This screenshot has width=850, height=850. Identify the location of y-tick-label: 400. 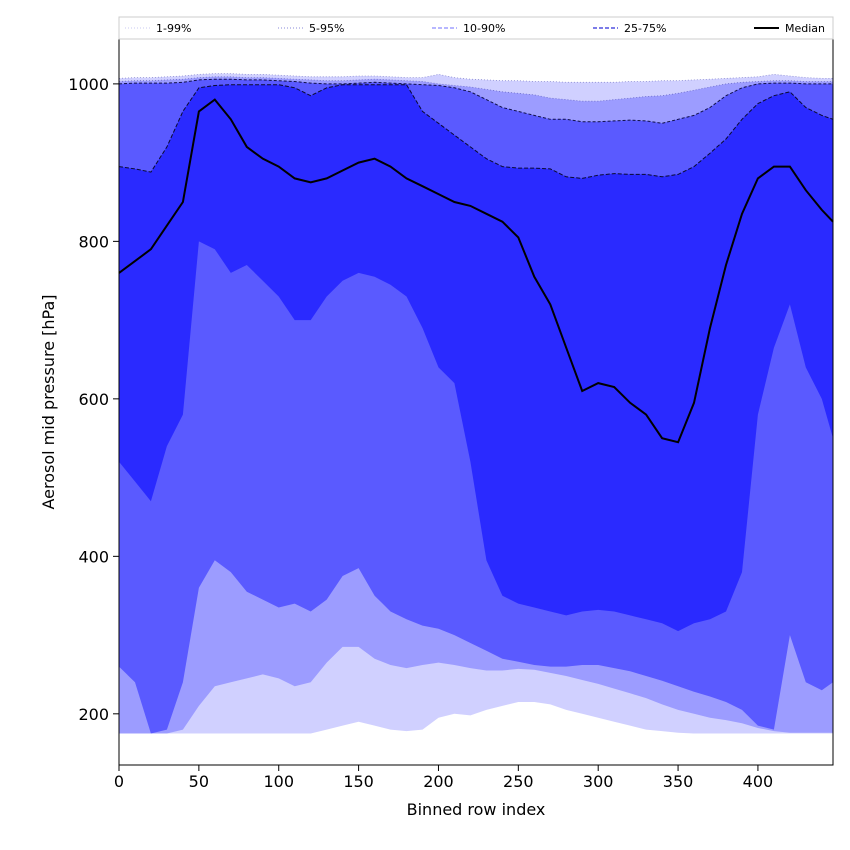
(93, 556).